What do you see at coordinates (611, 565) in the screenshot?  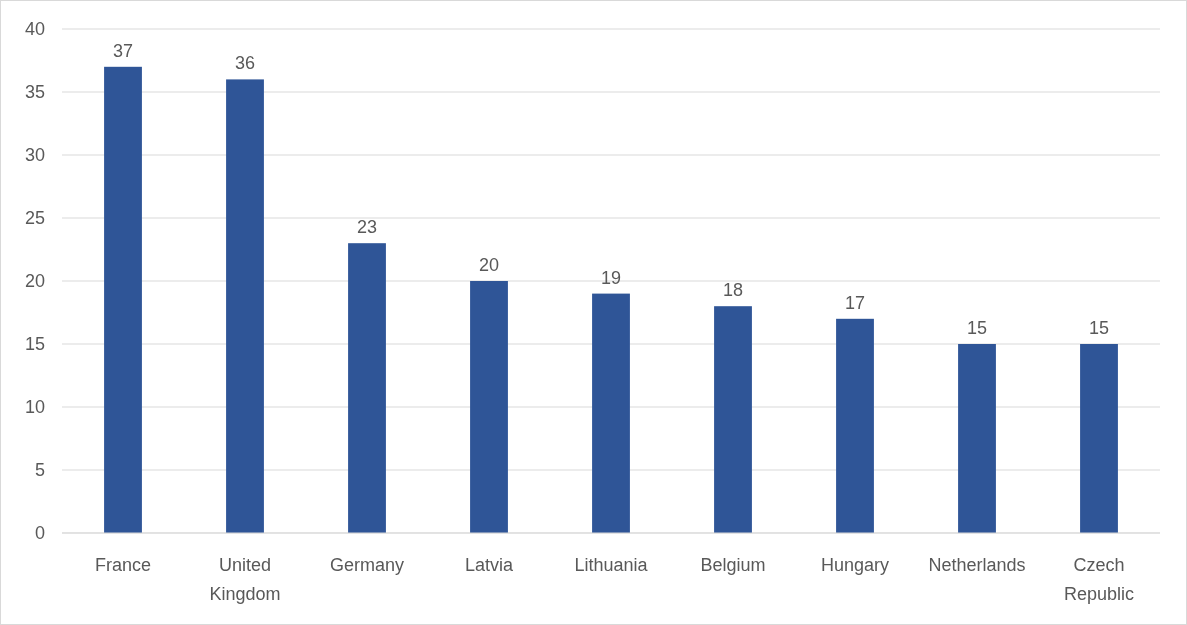 I see `x-tick-label: Lithuania` at bounding box center [611, 565].